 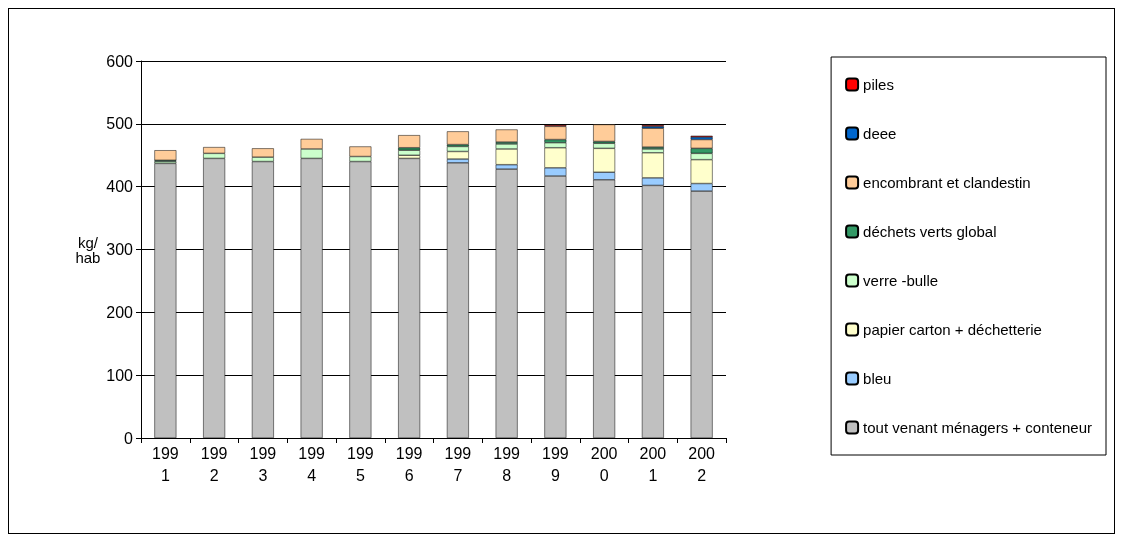 What do you see at coordinates (88, 249) in the screenshot?
I see `y-axis-title: kg/ hab` at bounding box center [88, 249].